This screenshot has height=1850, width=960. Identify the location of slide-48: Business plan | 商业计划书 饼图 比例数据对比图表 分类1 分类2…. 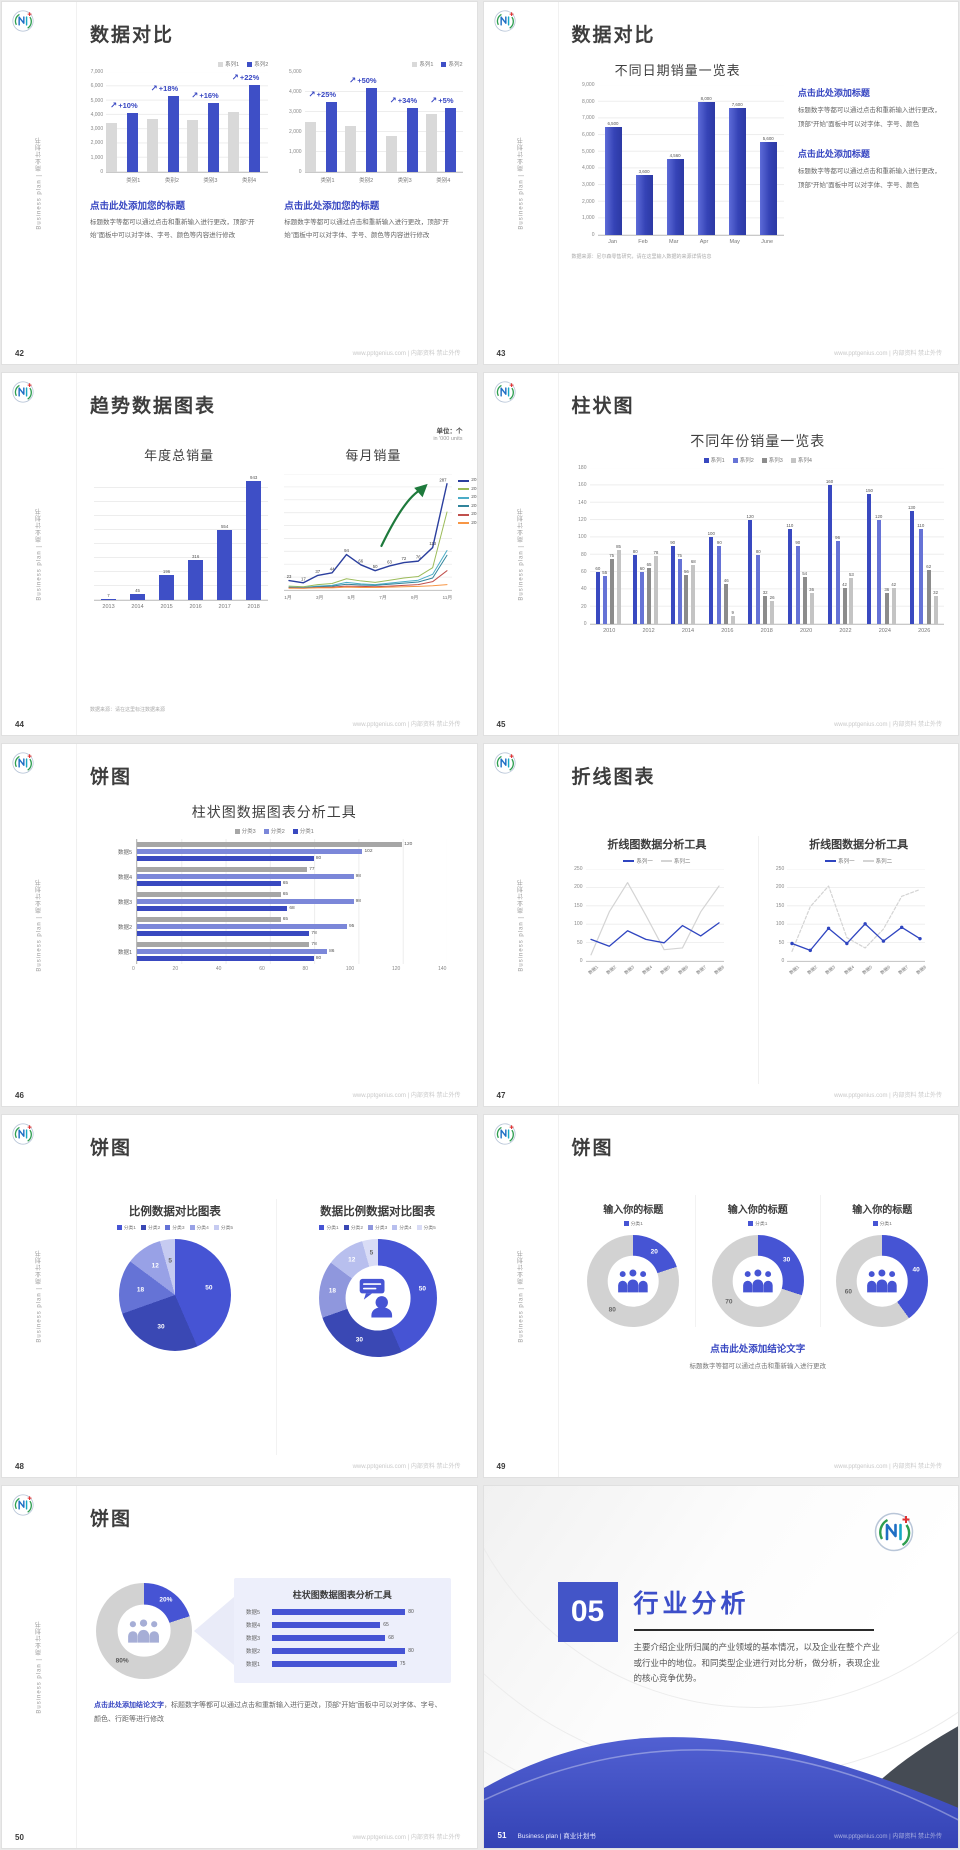
(239, 1296).